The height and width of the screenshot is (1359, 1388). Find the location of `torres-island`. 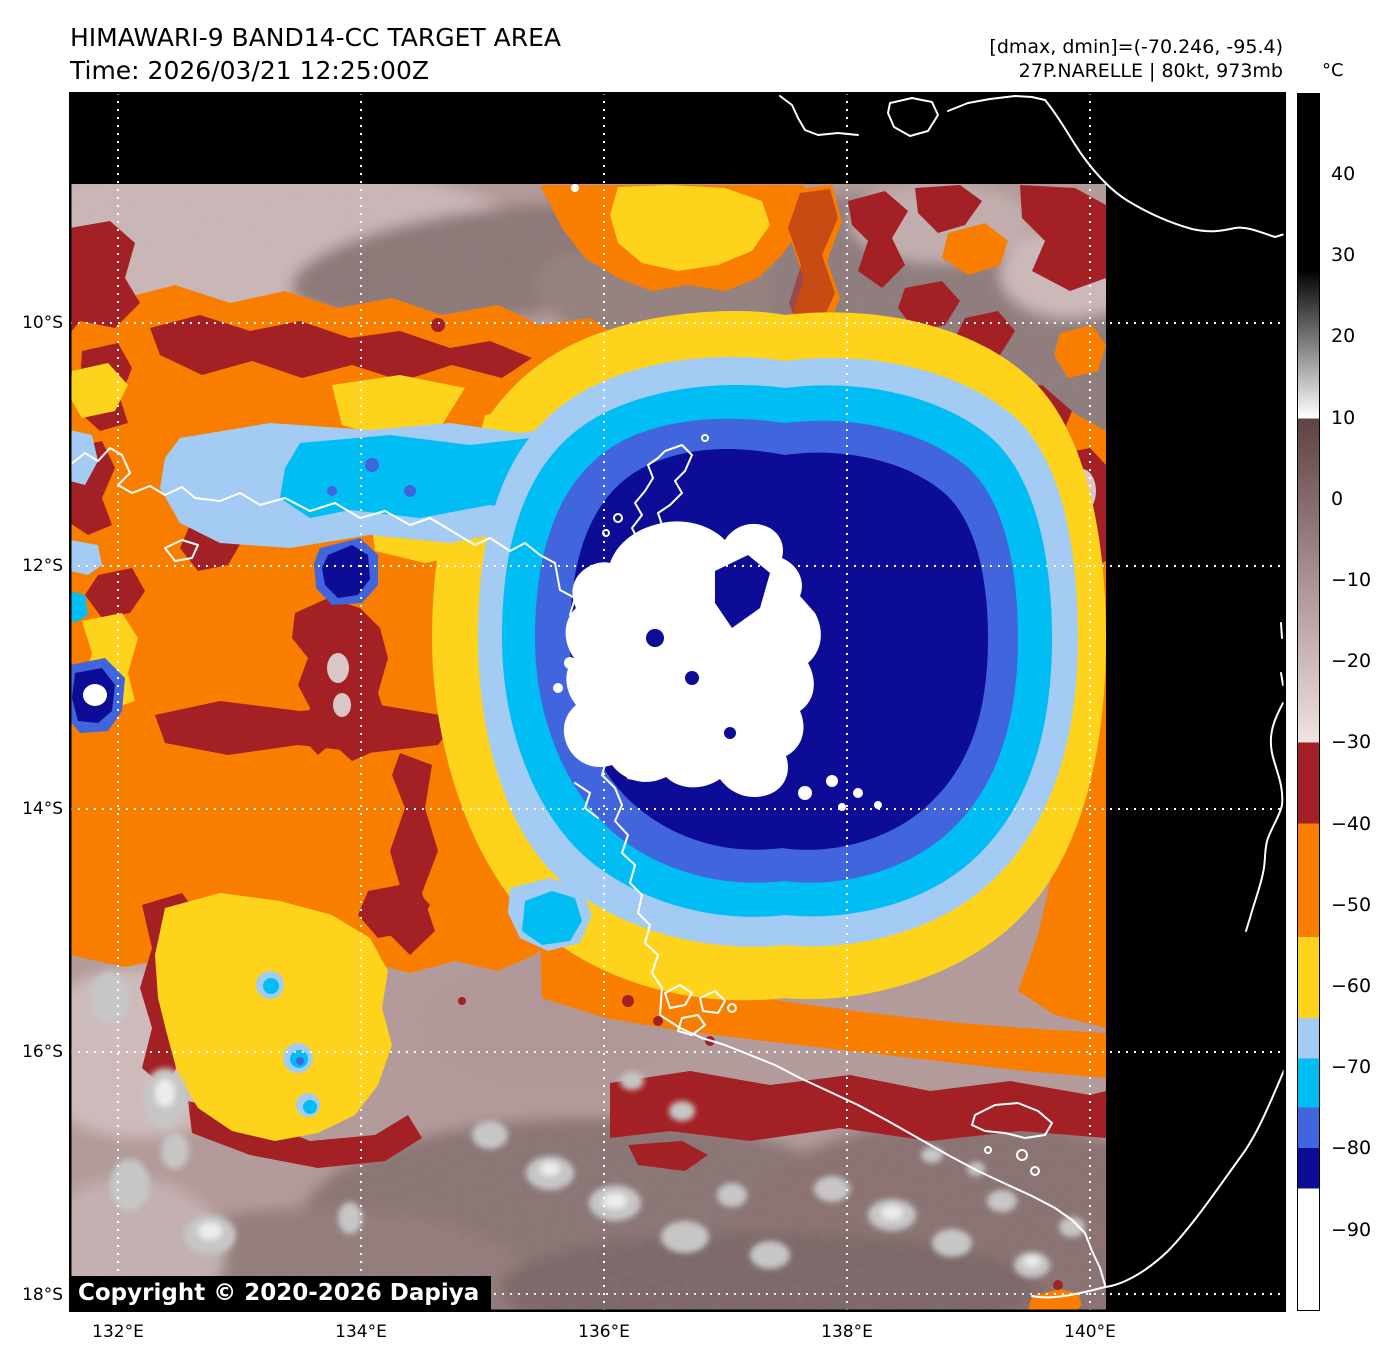

torres-island is located at coordinates (913, 117).